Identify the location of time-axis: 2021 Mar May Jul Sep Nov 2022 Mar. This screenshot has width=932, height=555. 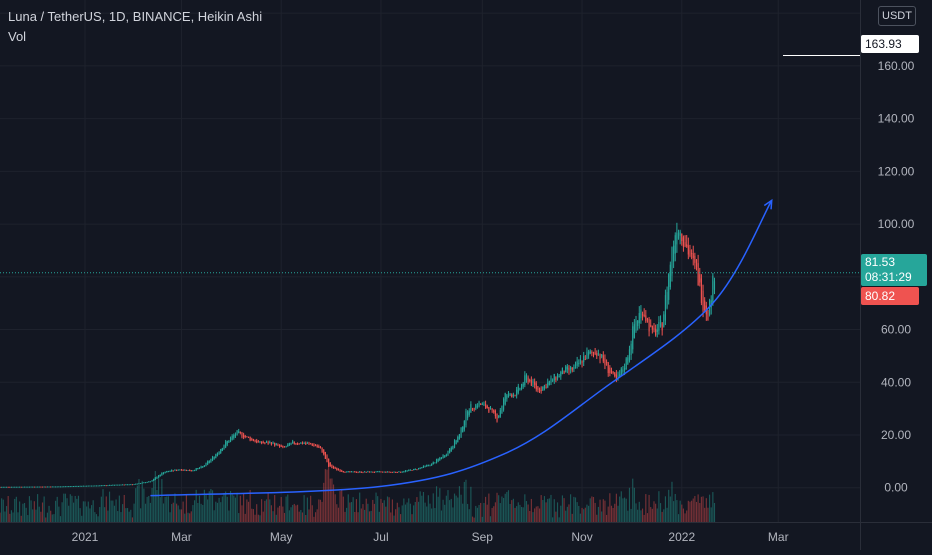
(430, 537).